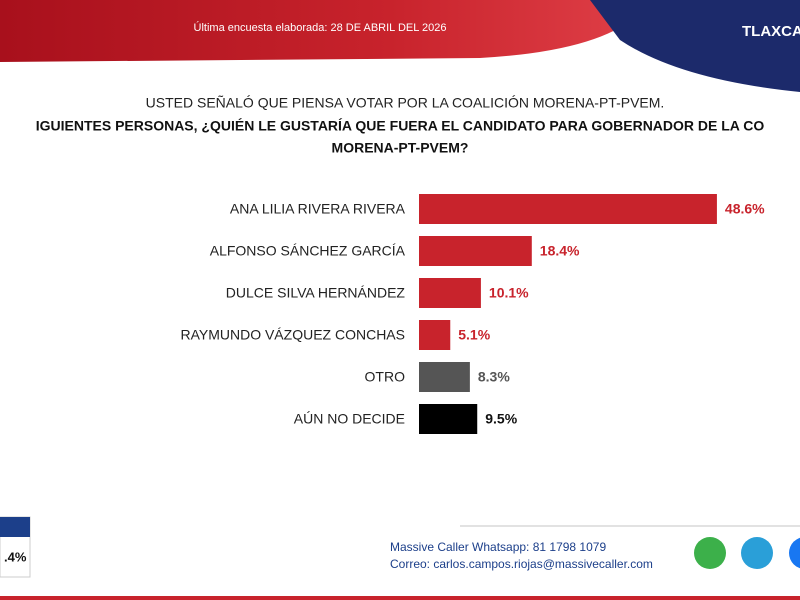  What do you see at coordinates (560, 251) in the screenshot?
I see `value-label: 18.4%` at bounding box center [560, 251].